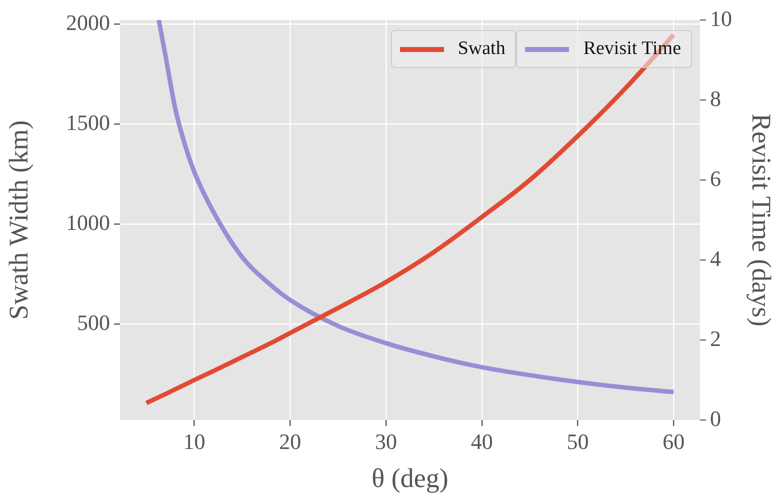  What do you see at coordinates (721, 18) in the screenshot?
I see `y2-tick-label: 10` at bounding box center [721, 18].